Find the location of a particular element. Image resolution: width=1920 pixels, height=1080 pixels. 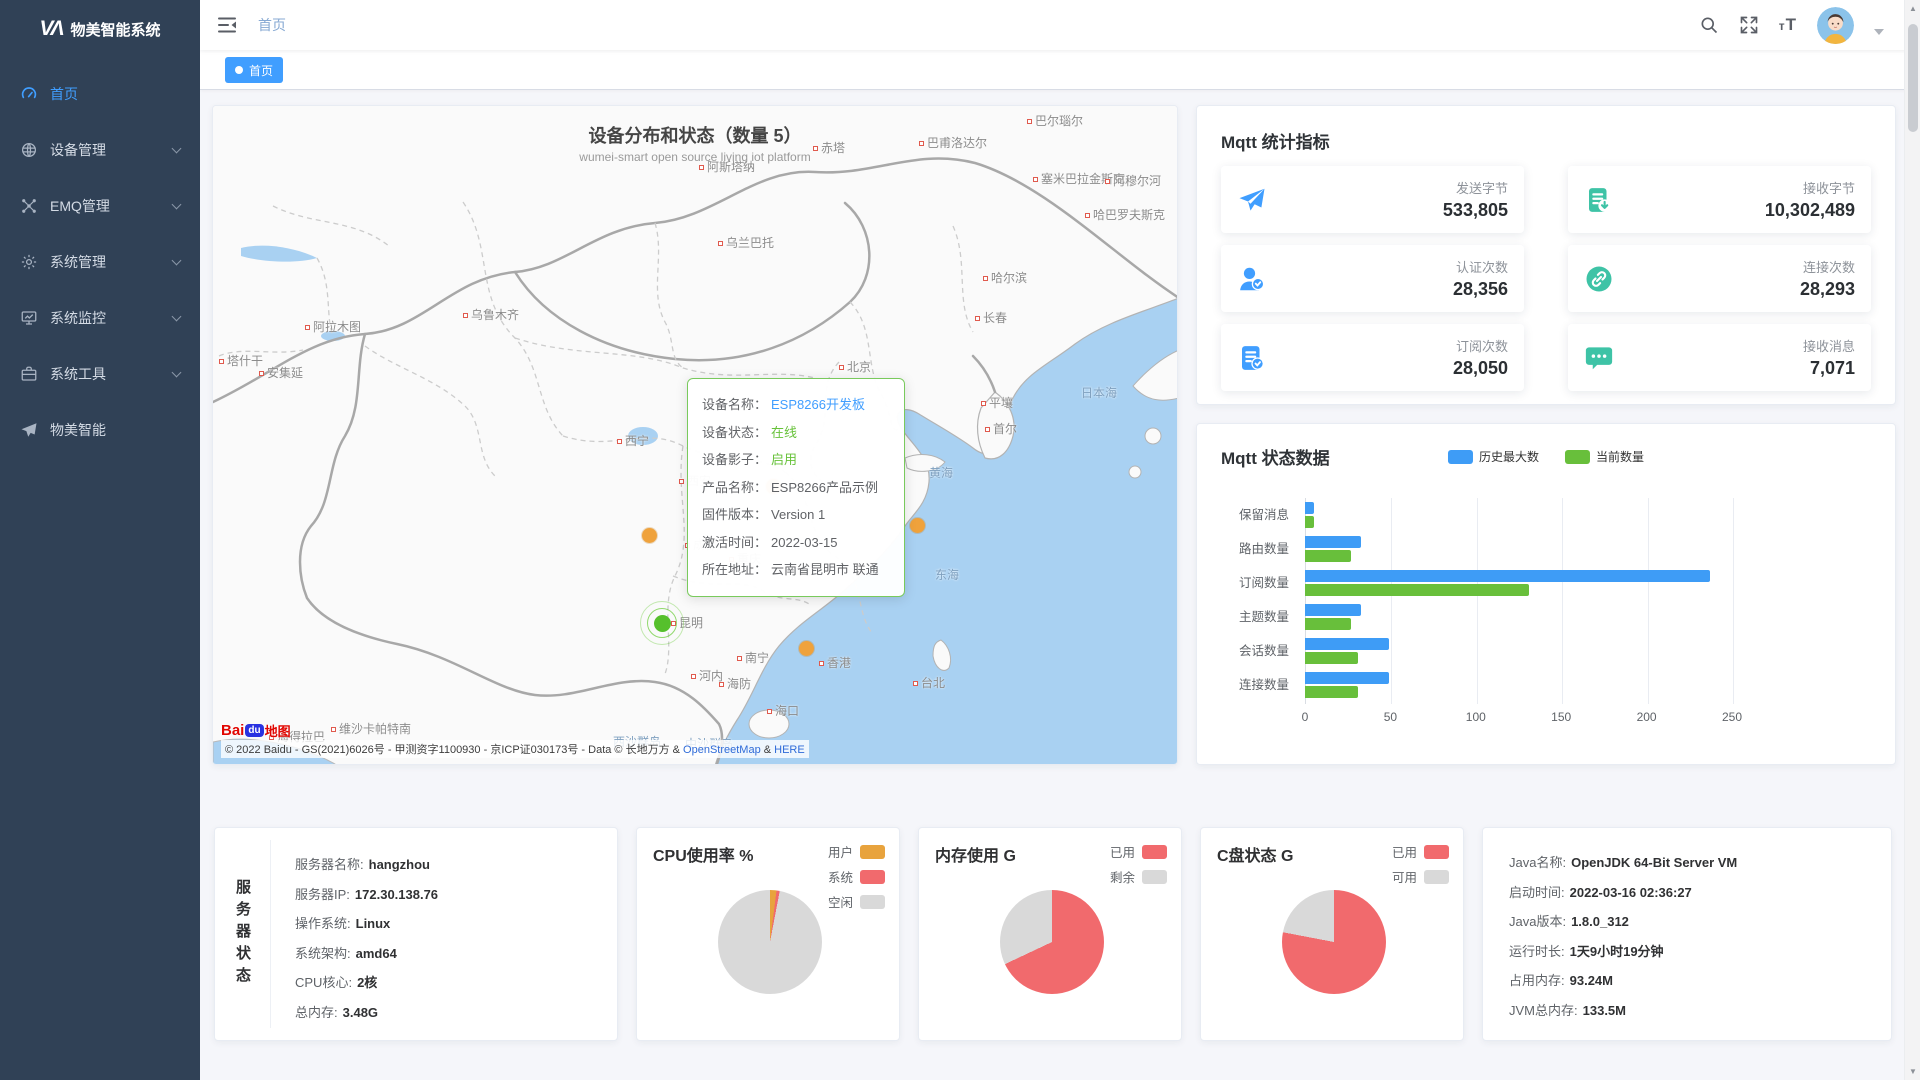

pie-chart is located at coordinates (1052, 942).